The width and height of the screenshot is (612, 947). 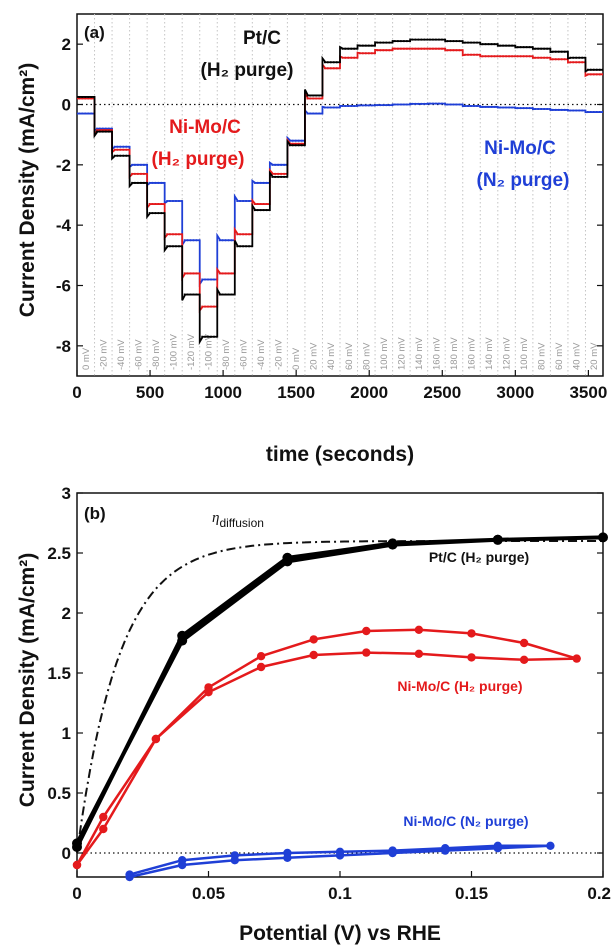 What do you see at coordinates (66, 733) in the screenshot?
I see `y-tick-label: 1` at bounding box center [66, 733].